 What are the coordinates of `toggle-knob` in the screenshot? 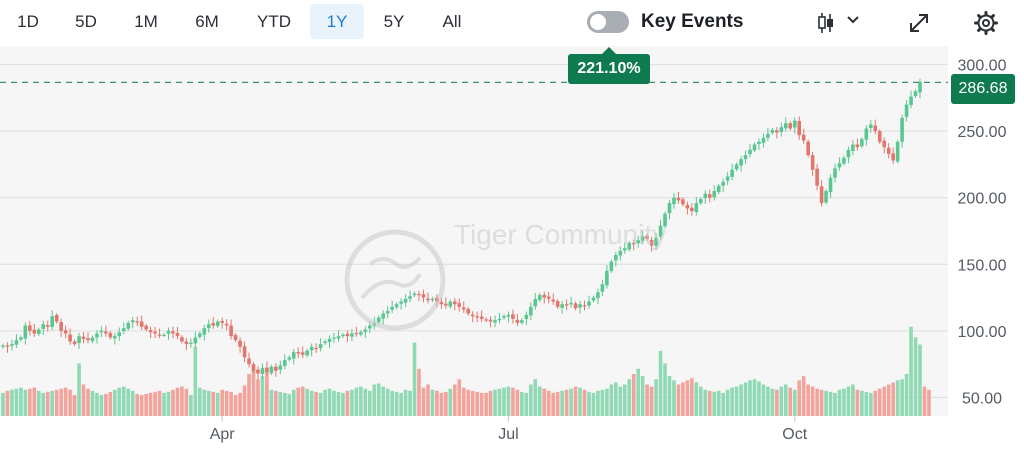 It's located at (598, 22).